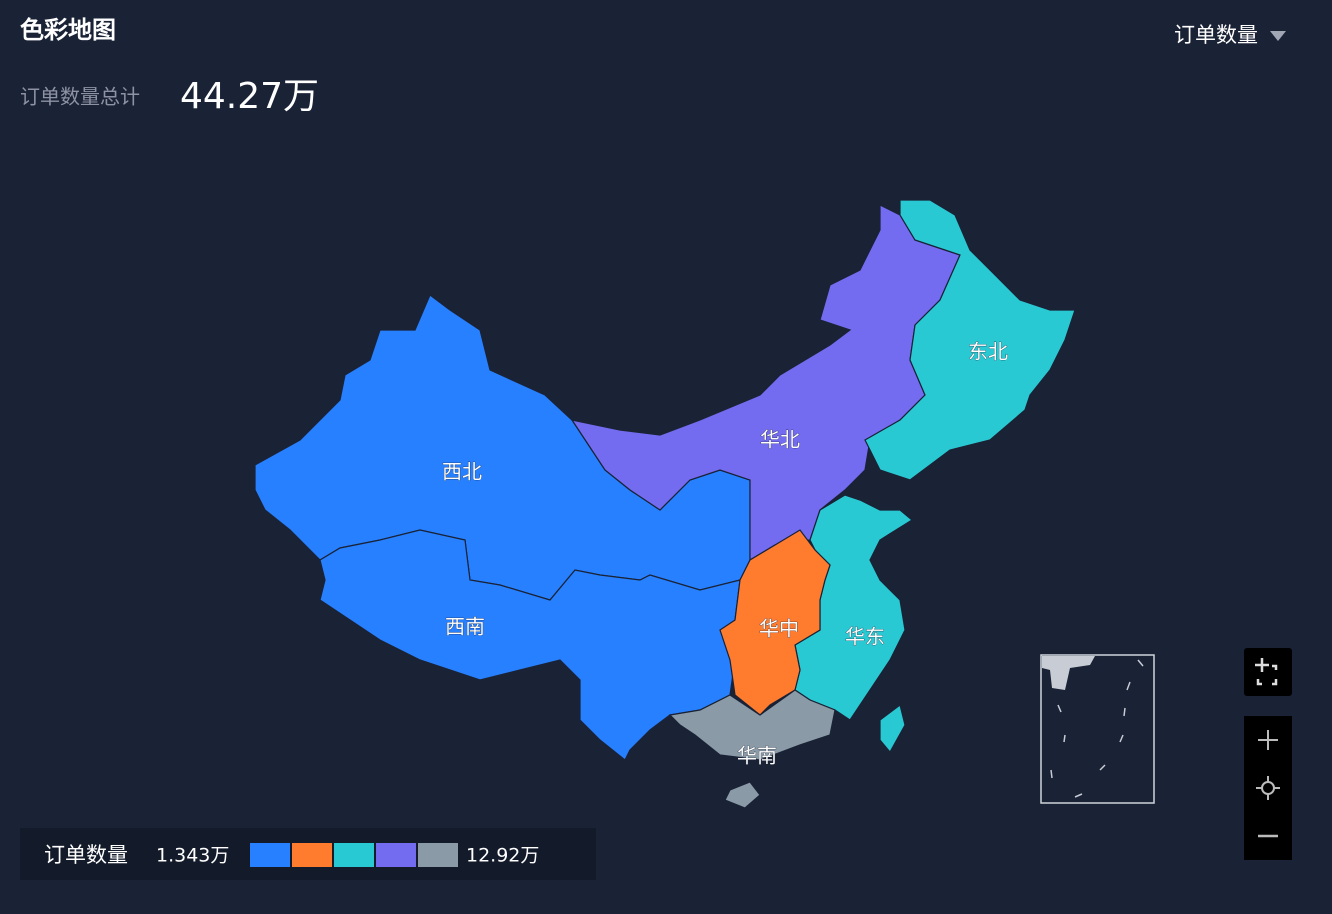 The width and height of the screenshot is (1332, 914). I want to click on legend-swatches, so click(354, 855).